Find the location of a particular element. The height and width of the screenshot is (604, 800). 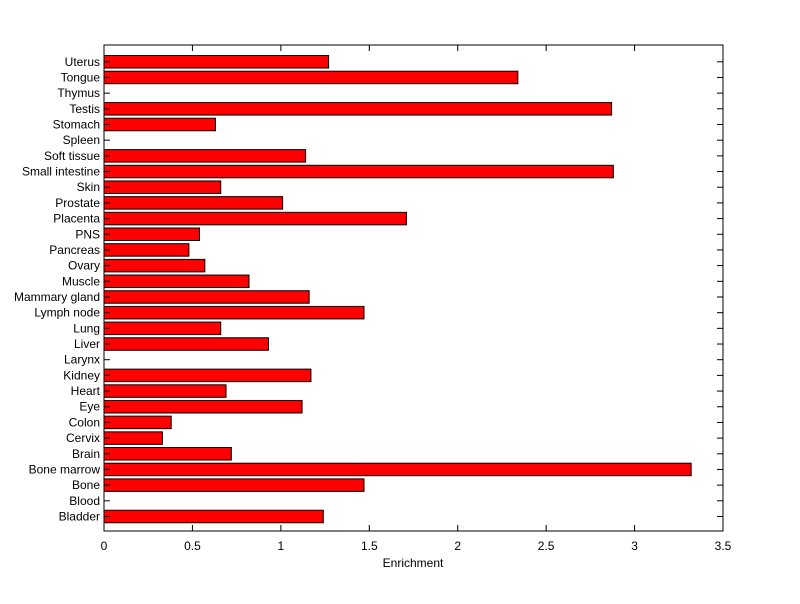

bar-eye is located at coordinates (203, 406).